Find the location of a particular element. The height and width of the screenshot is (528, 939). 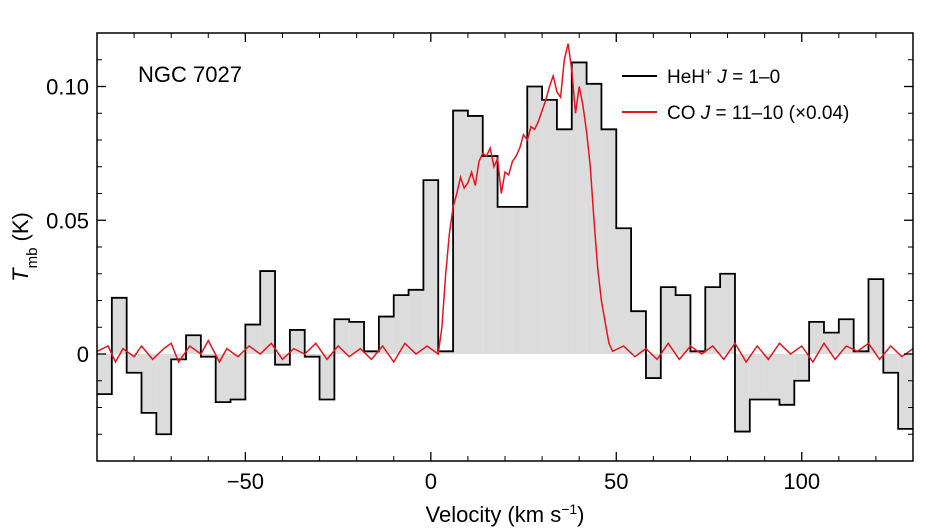

x-axis-title: Velocity (km s−1) is located at coordinates (505, 514).